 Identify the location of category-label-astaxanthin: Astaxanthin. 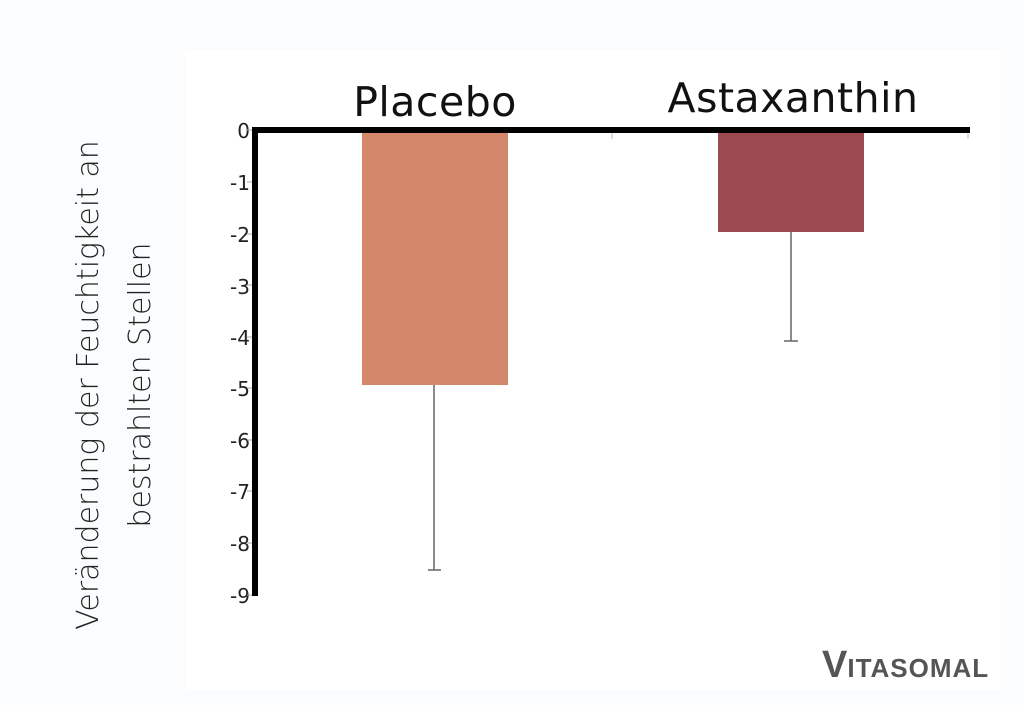
(793, 98).